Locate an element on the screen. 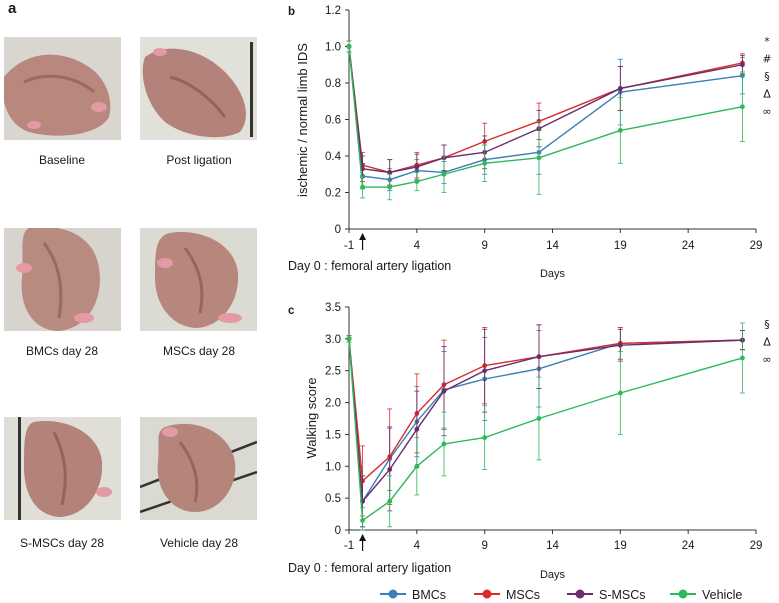 The image size is (779, 603). panel-a-label: a is located at coordinates (12, 8).